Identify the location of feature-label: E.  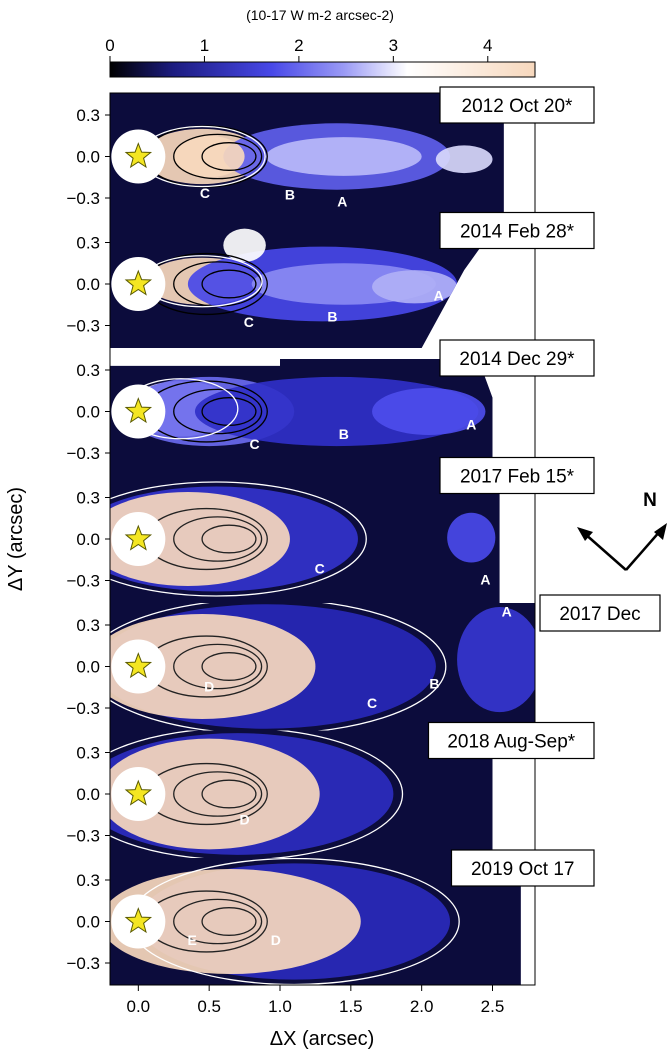
(191, 940).